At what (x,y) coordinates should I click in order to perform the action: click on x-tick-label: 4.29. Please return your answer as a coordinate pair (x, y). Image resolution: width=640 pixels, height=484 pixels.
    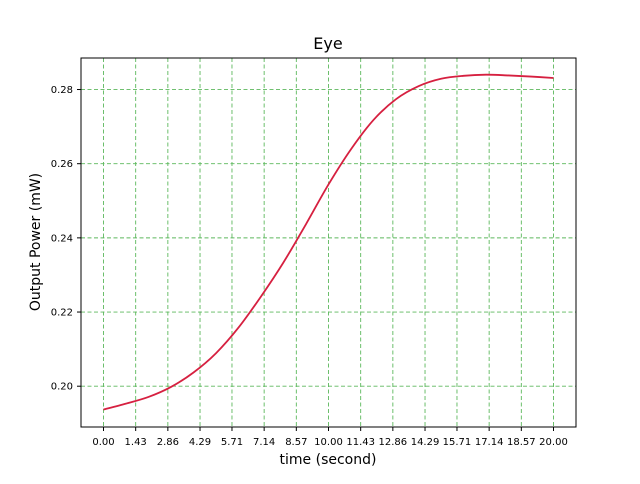
    Looking at the image, I should click on (200, 442).